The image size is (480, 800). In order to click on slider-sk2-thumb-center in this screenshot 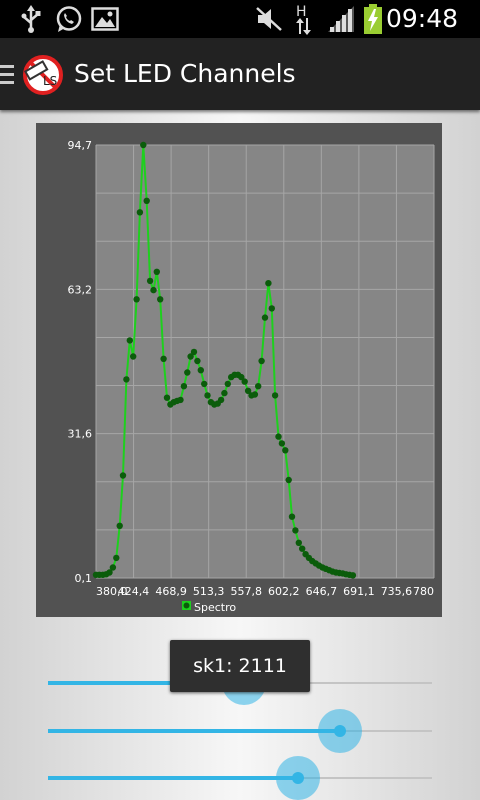, I will do `click(340, 731)`.